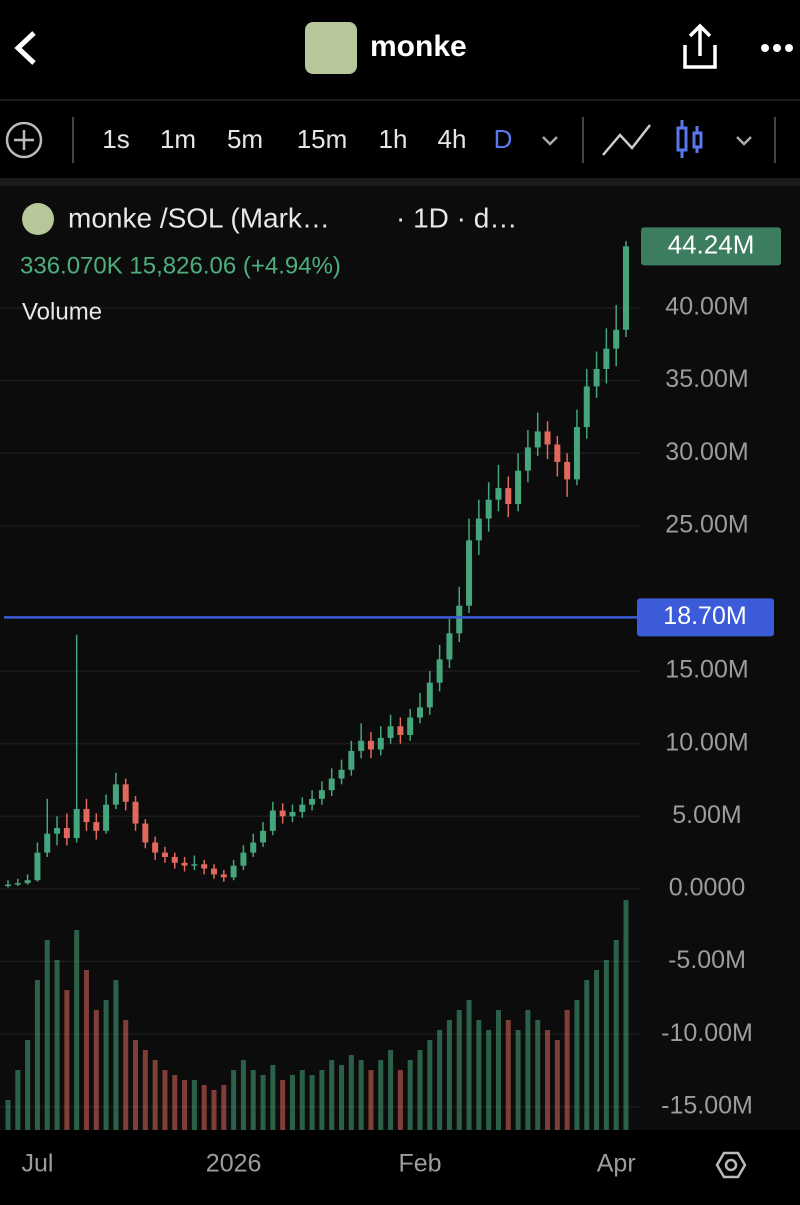 This screenshot has width=800, height=1205. What do you see at coordinates (706, 379) in the screenshot?
I see `y-tick-label: 35.00M` at bounding box center [706, 379].